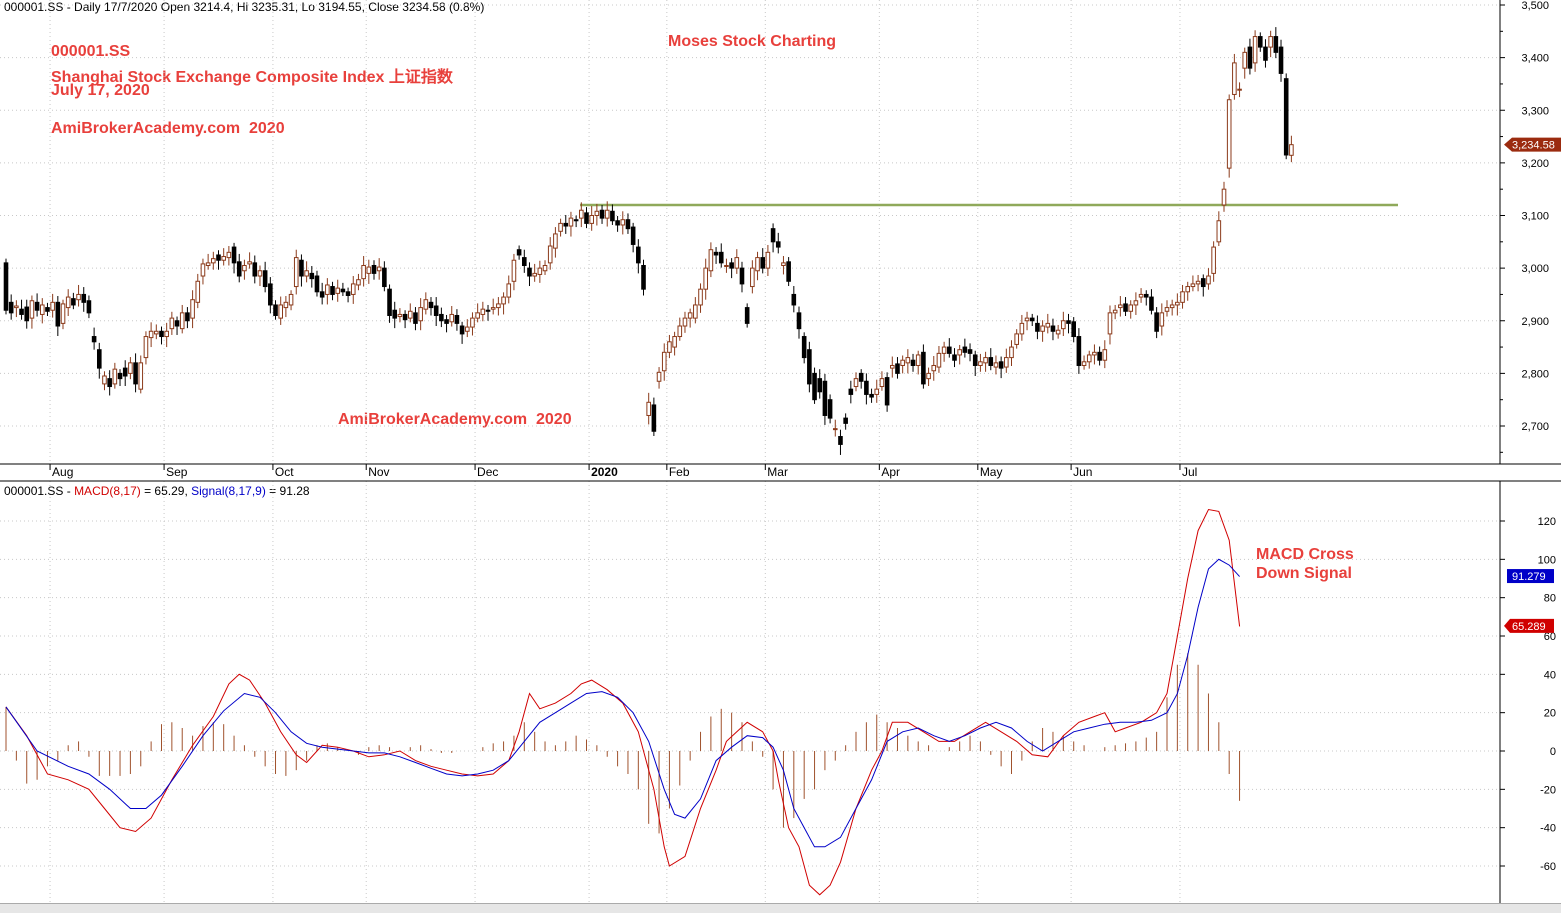  Describe the element at coordinates (780, 908) in the screenshot. I see `sheet-tab-strip` at that location.